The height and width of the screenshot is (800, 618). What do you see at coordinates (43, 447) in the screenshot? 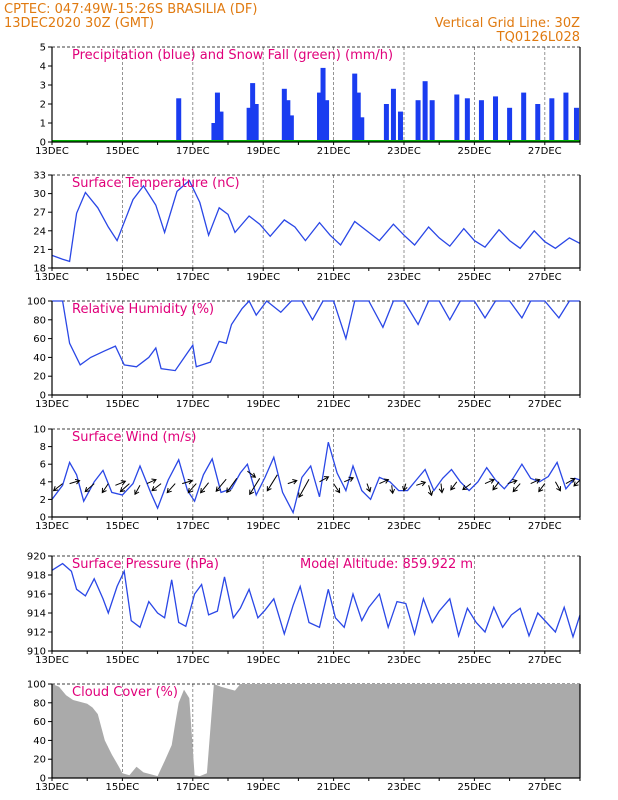
I see `y-tick-label: 8` at bounding box center [43, 447].